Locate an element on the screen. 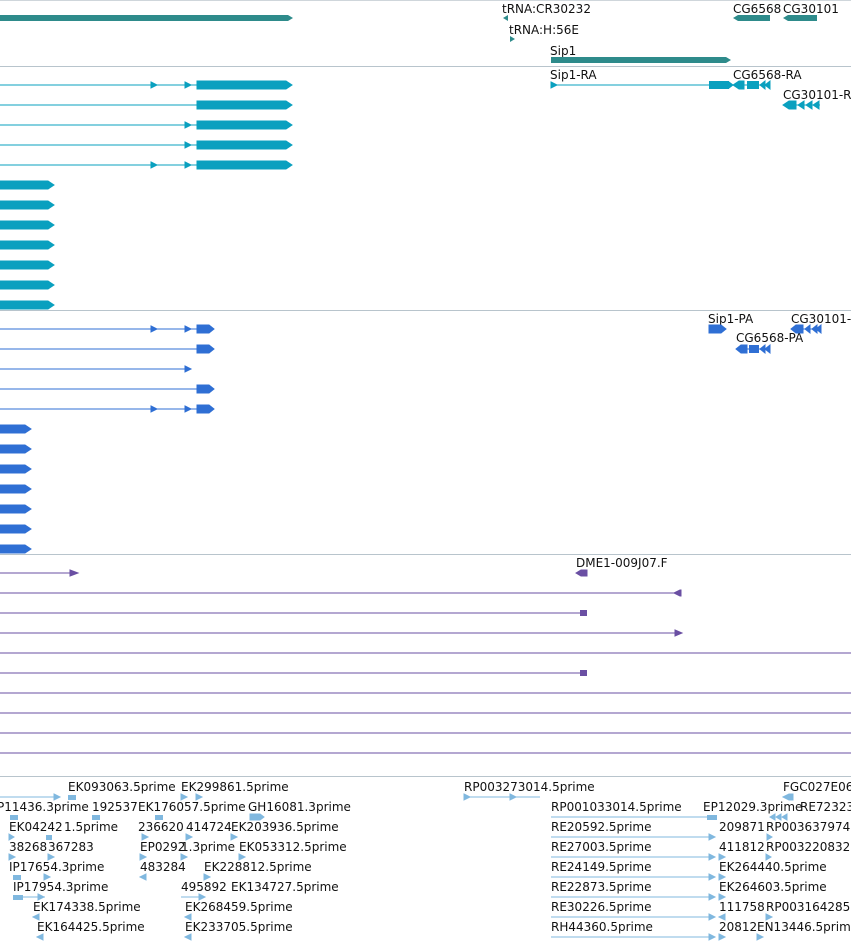 Image resolution: width=851 pixels, height=942 pixels. cdna-label: RE27003.5prime is located at coordinates (601, 847).